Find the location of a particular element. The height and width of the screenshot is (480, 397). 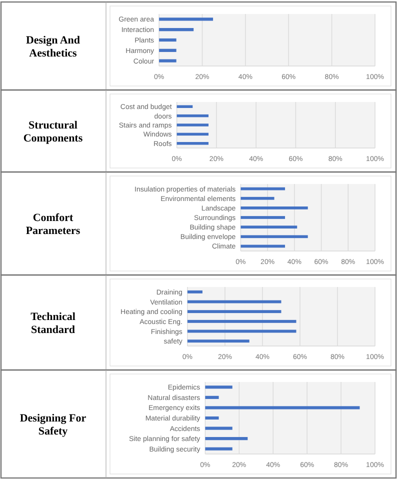

text: Design And Aesthetics is located at coordinates (53, 47).